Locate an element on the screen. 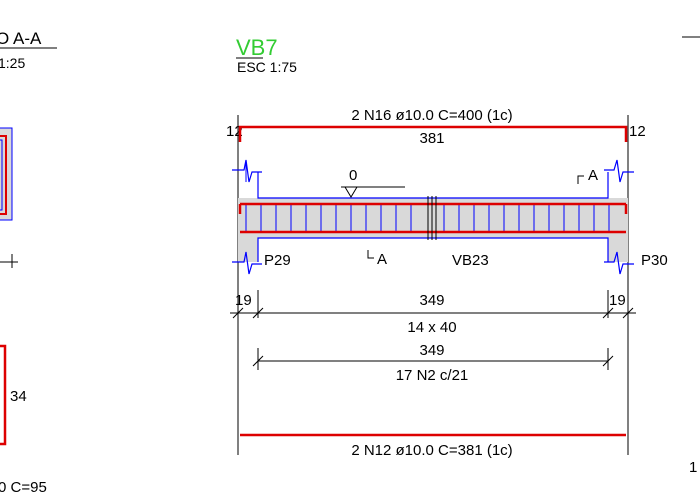  top-rebar is located at coordinates (433, 133).